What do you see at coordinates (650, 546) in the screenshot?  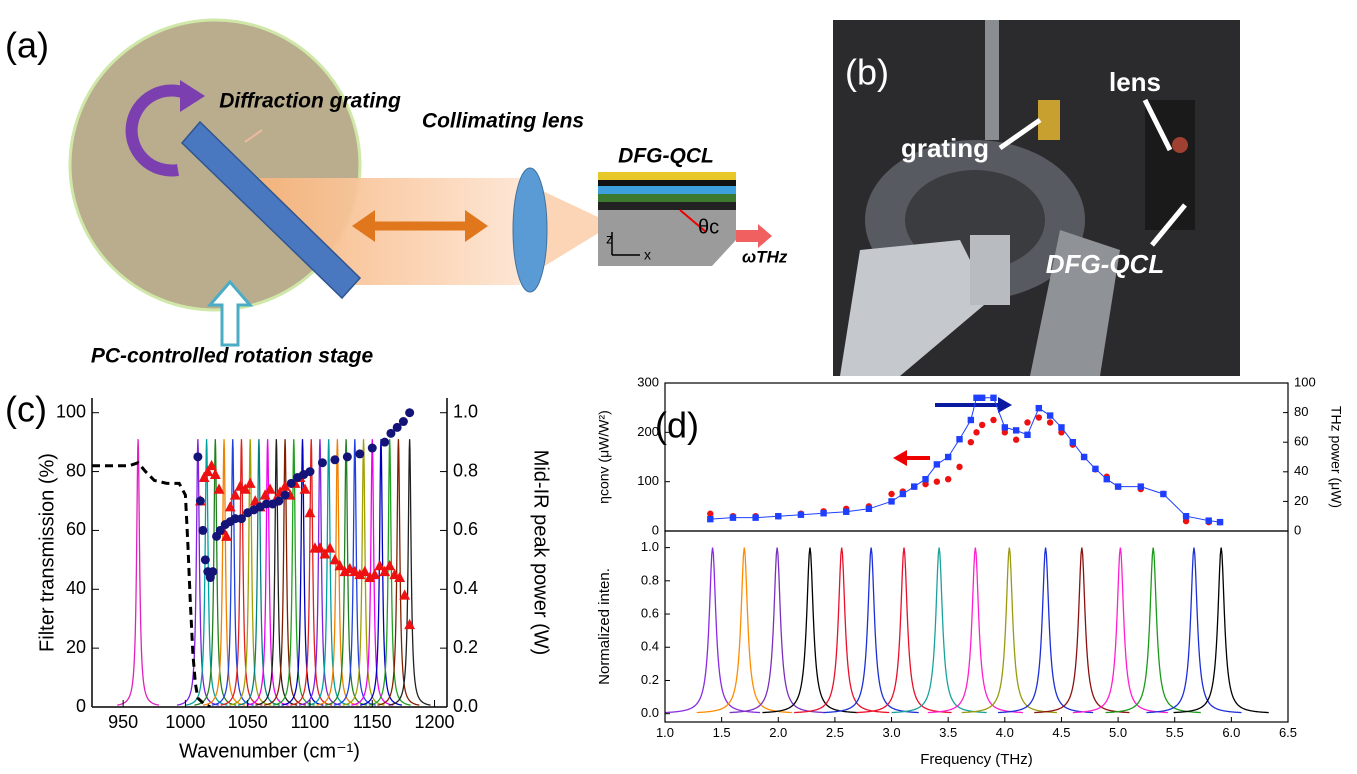 I see `y-tick-label: 1.0` at bounding box center [650, 546].